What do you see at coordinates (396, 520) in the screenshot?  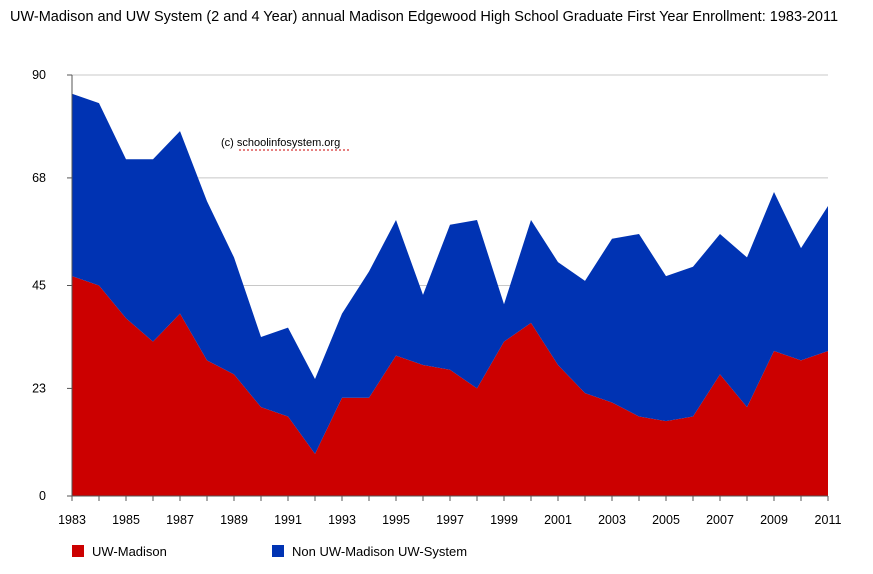 I see `x-tick-label: 1995` at bounding box center [396, 520].